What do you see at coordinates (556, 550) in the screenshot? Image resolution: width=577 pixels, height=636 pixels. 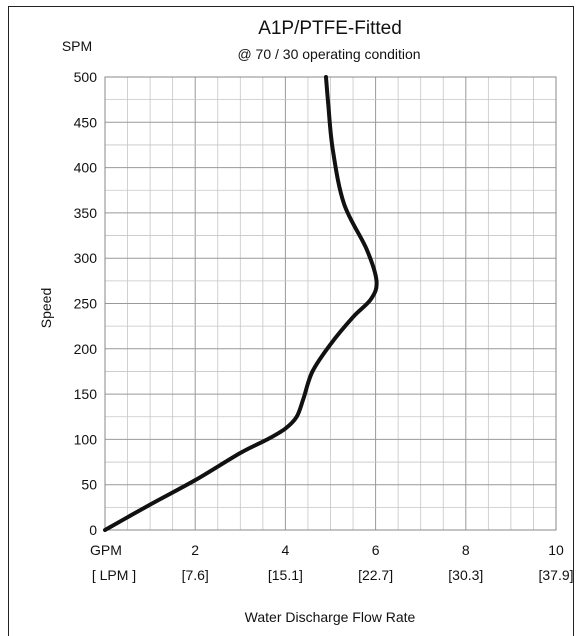 I see `x-tick-label: 10` at bounding box center [556, 550].